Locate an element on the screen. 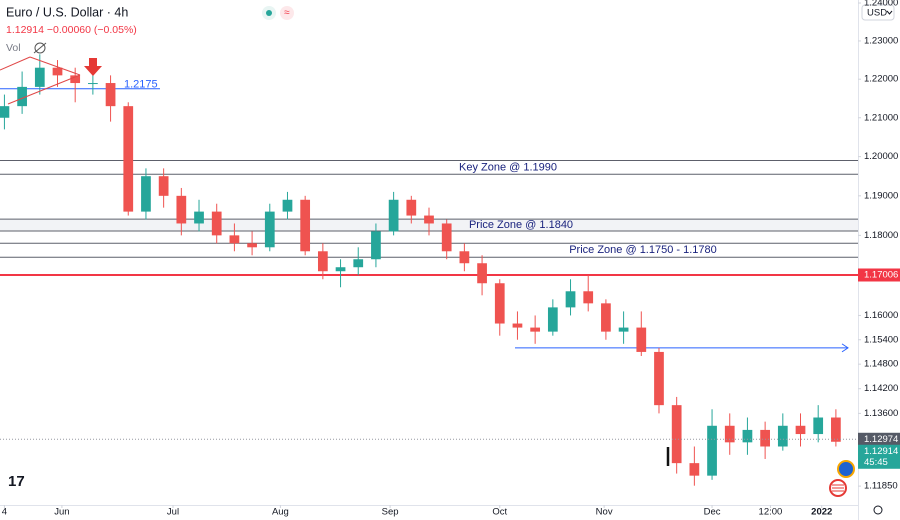 This screenshot has height=520, width=900. volume-label: Vol is located at coordinates (13, 48).